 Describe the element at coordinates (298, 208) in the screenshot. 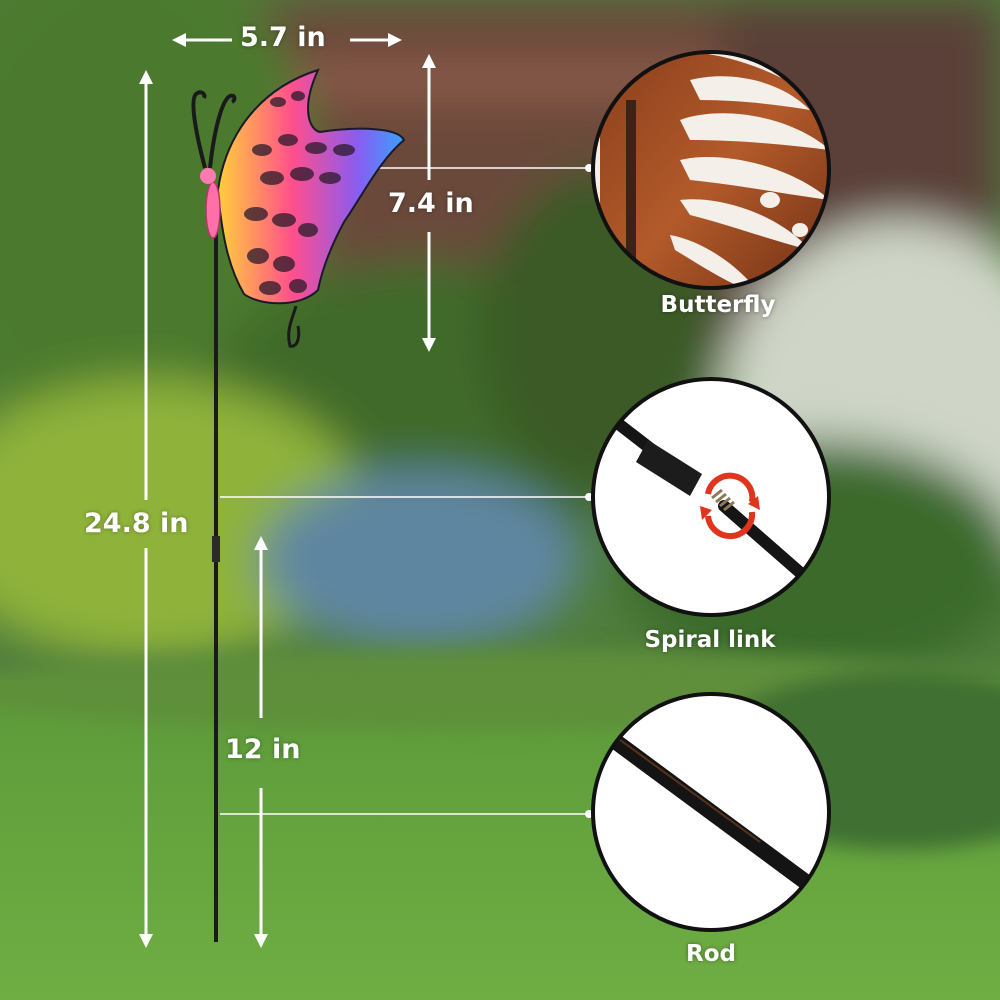

I see `butterfly-ornament` at that location.